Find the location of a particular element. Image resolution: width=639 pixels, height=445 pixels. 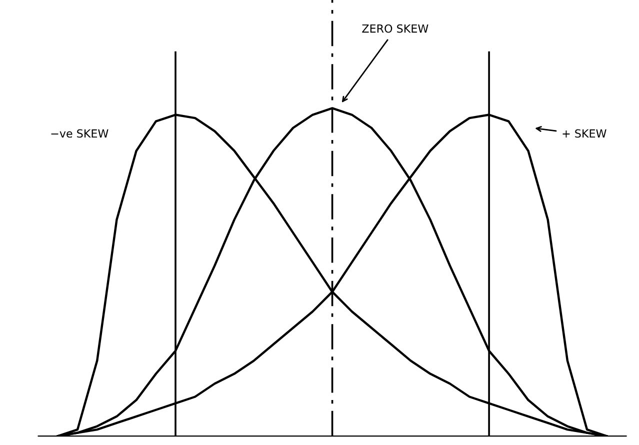

annotation: −ve SKEW is located at coordinates (79, 133).